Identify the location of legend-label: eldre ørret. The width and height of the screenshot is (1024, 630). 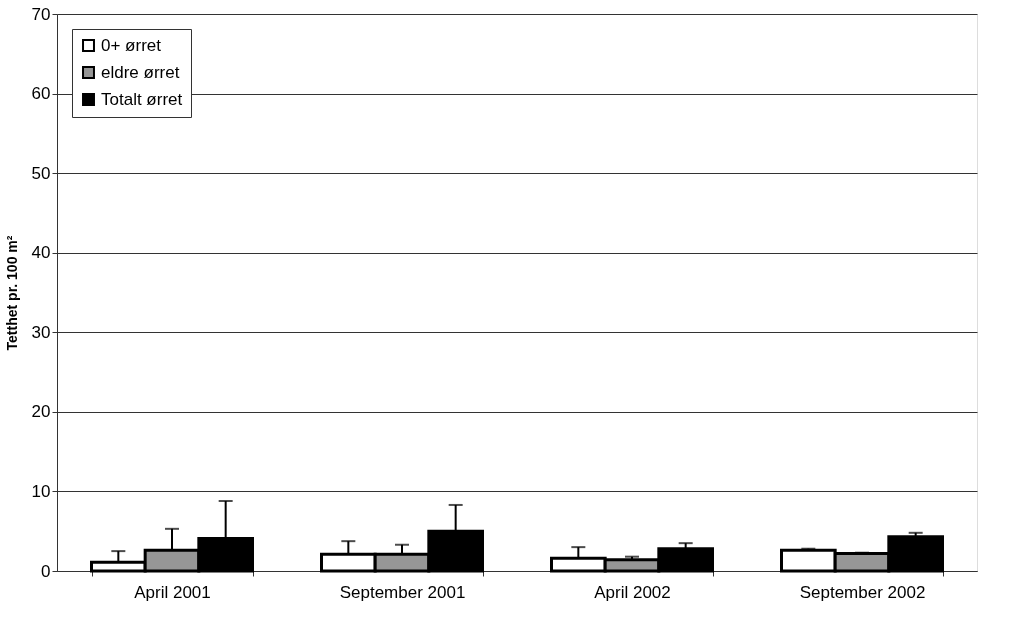
(140, 72).